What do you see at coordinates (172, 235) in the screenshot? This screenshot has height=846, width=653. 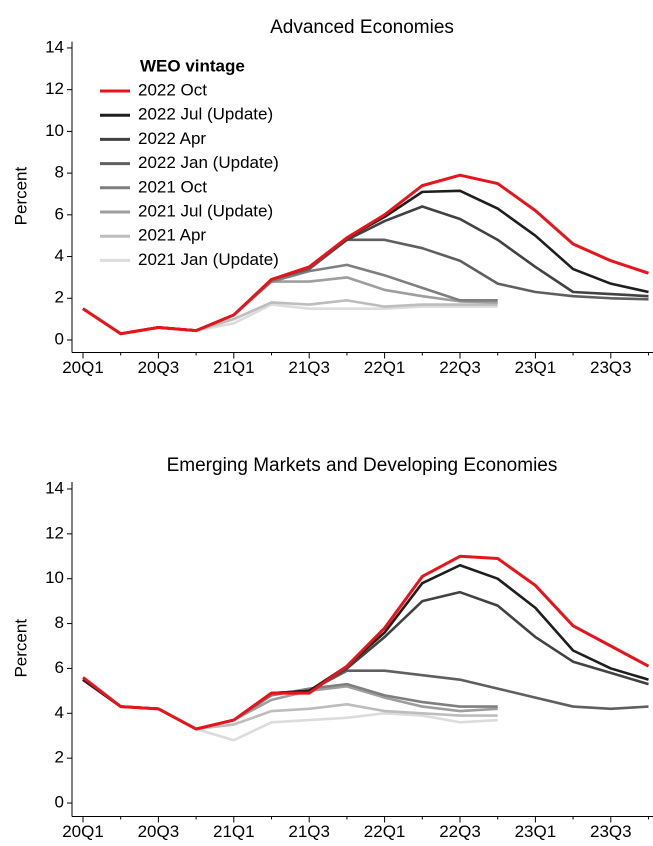 I see `legend-label: 2021 Apr` at bounding box center [172, 235].